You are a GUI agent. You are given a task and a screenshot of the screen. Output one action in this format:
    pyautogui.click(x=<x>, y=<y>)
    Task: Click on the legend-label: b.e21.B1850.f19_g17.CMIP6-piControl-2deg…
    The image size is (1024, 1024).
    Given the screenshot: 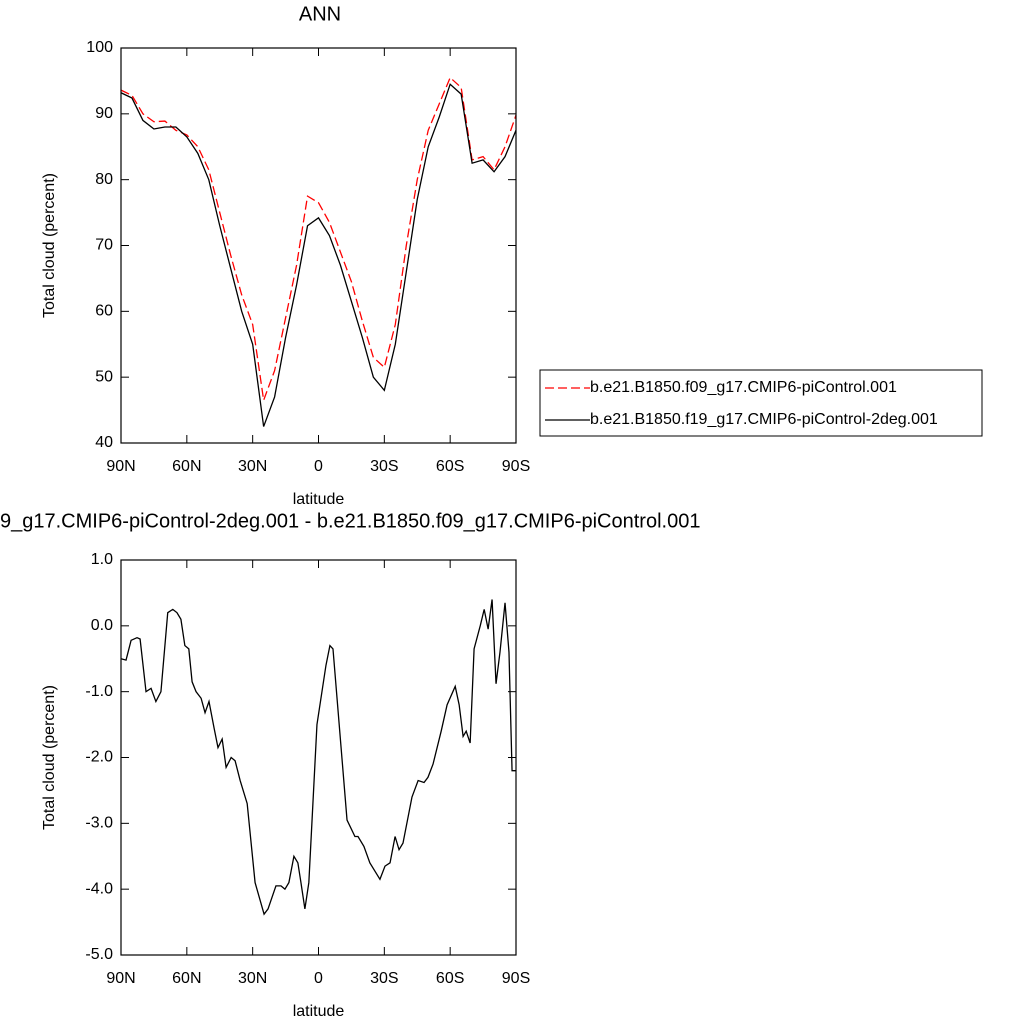 What is the action you would take?
    pyautogui.click(x=764, y=419)
    